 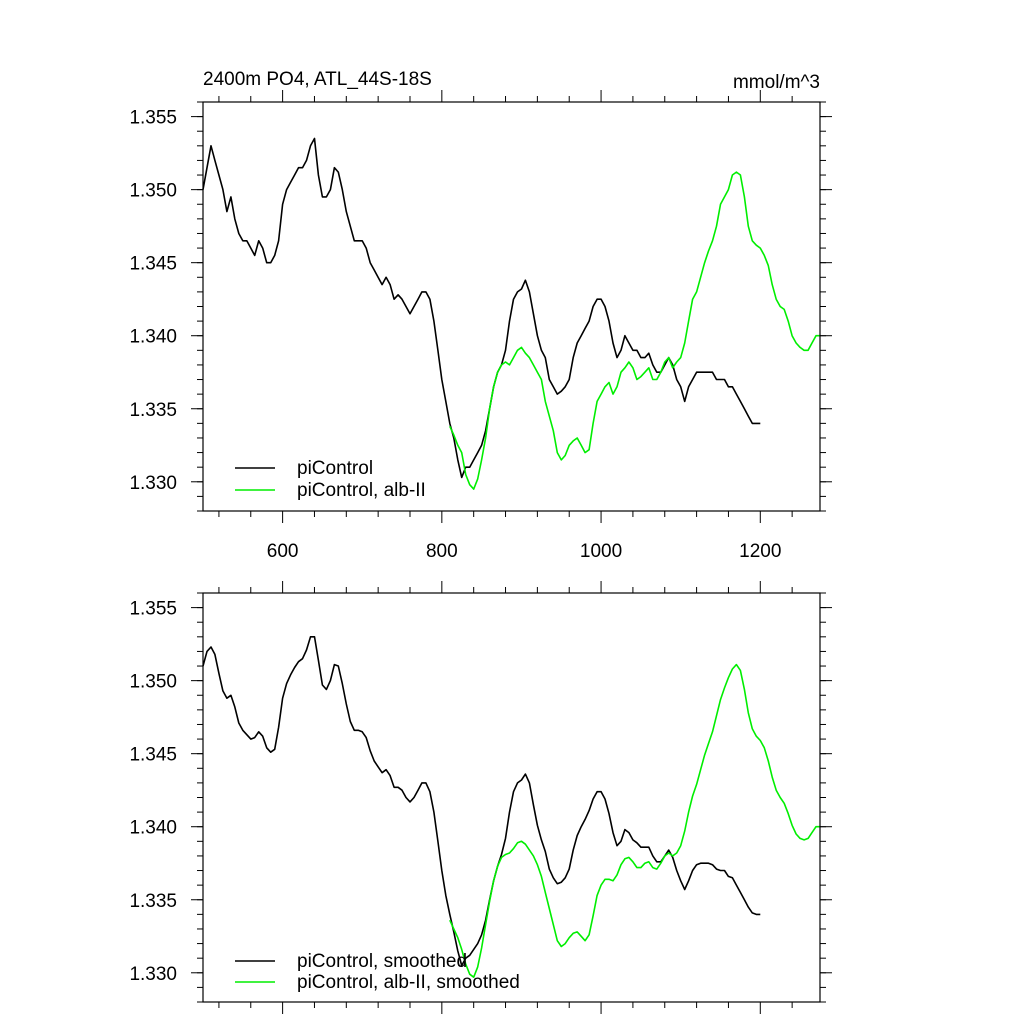 What do you see at coordinates (335, 468) in the screenshot?
I see `legend-label-picontrol: piControl` at bounding box center [335, 468].